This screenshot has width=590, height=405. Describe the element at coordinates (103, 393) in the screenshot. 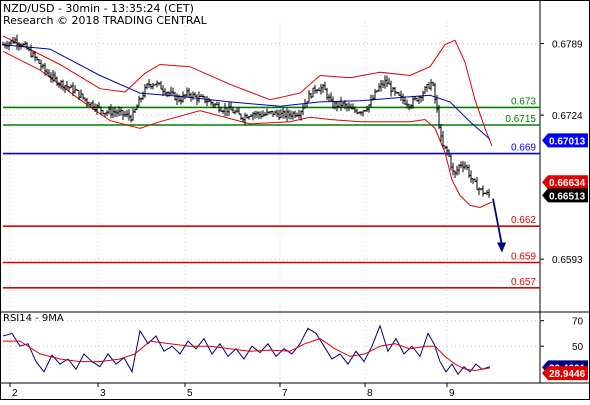

I see `x-tick-label: 3` at that location.